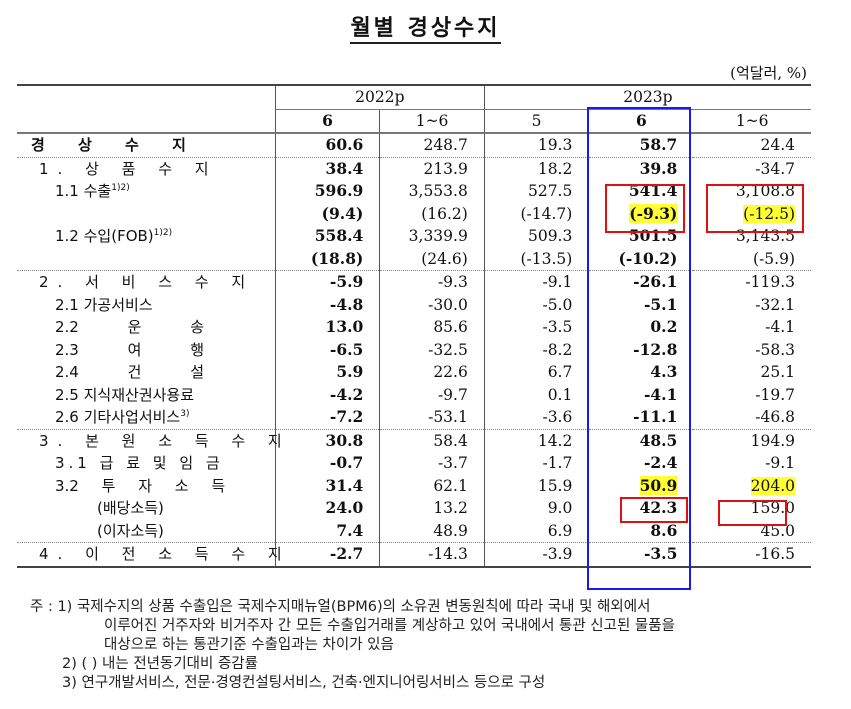  Describe the element at coordinates (536, 508) in the screenshot. I see `cell: 9.0` at that location.